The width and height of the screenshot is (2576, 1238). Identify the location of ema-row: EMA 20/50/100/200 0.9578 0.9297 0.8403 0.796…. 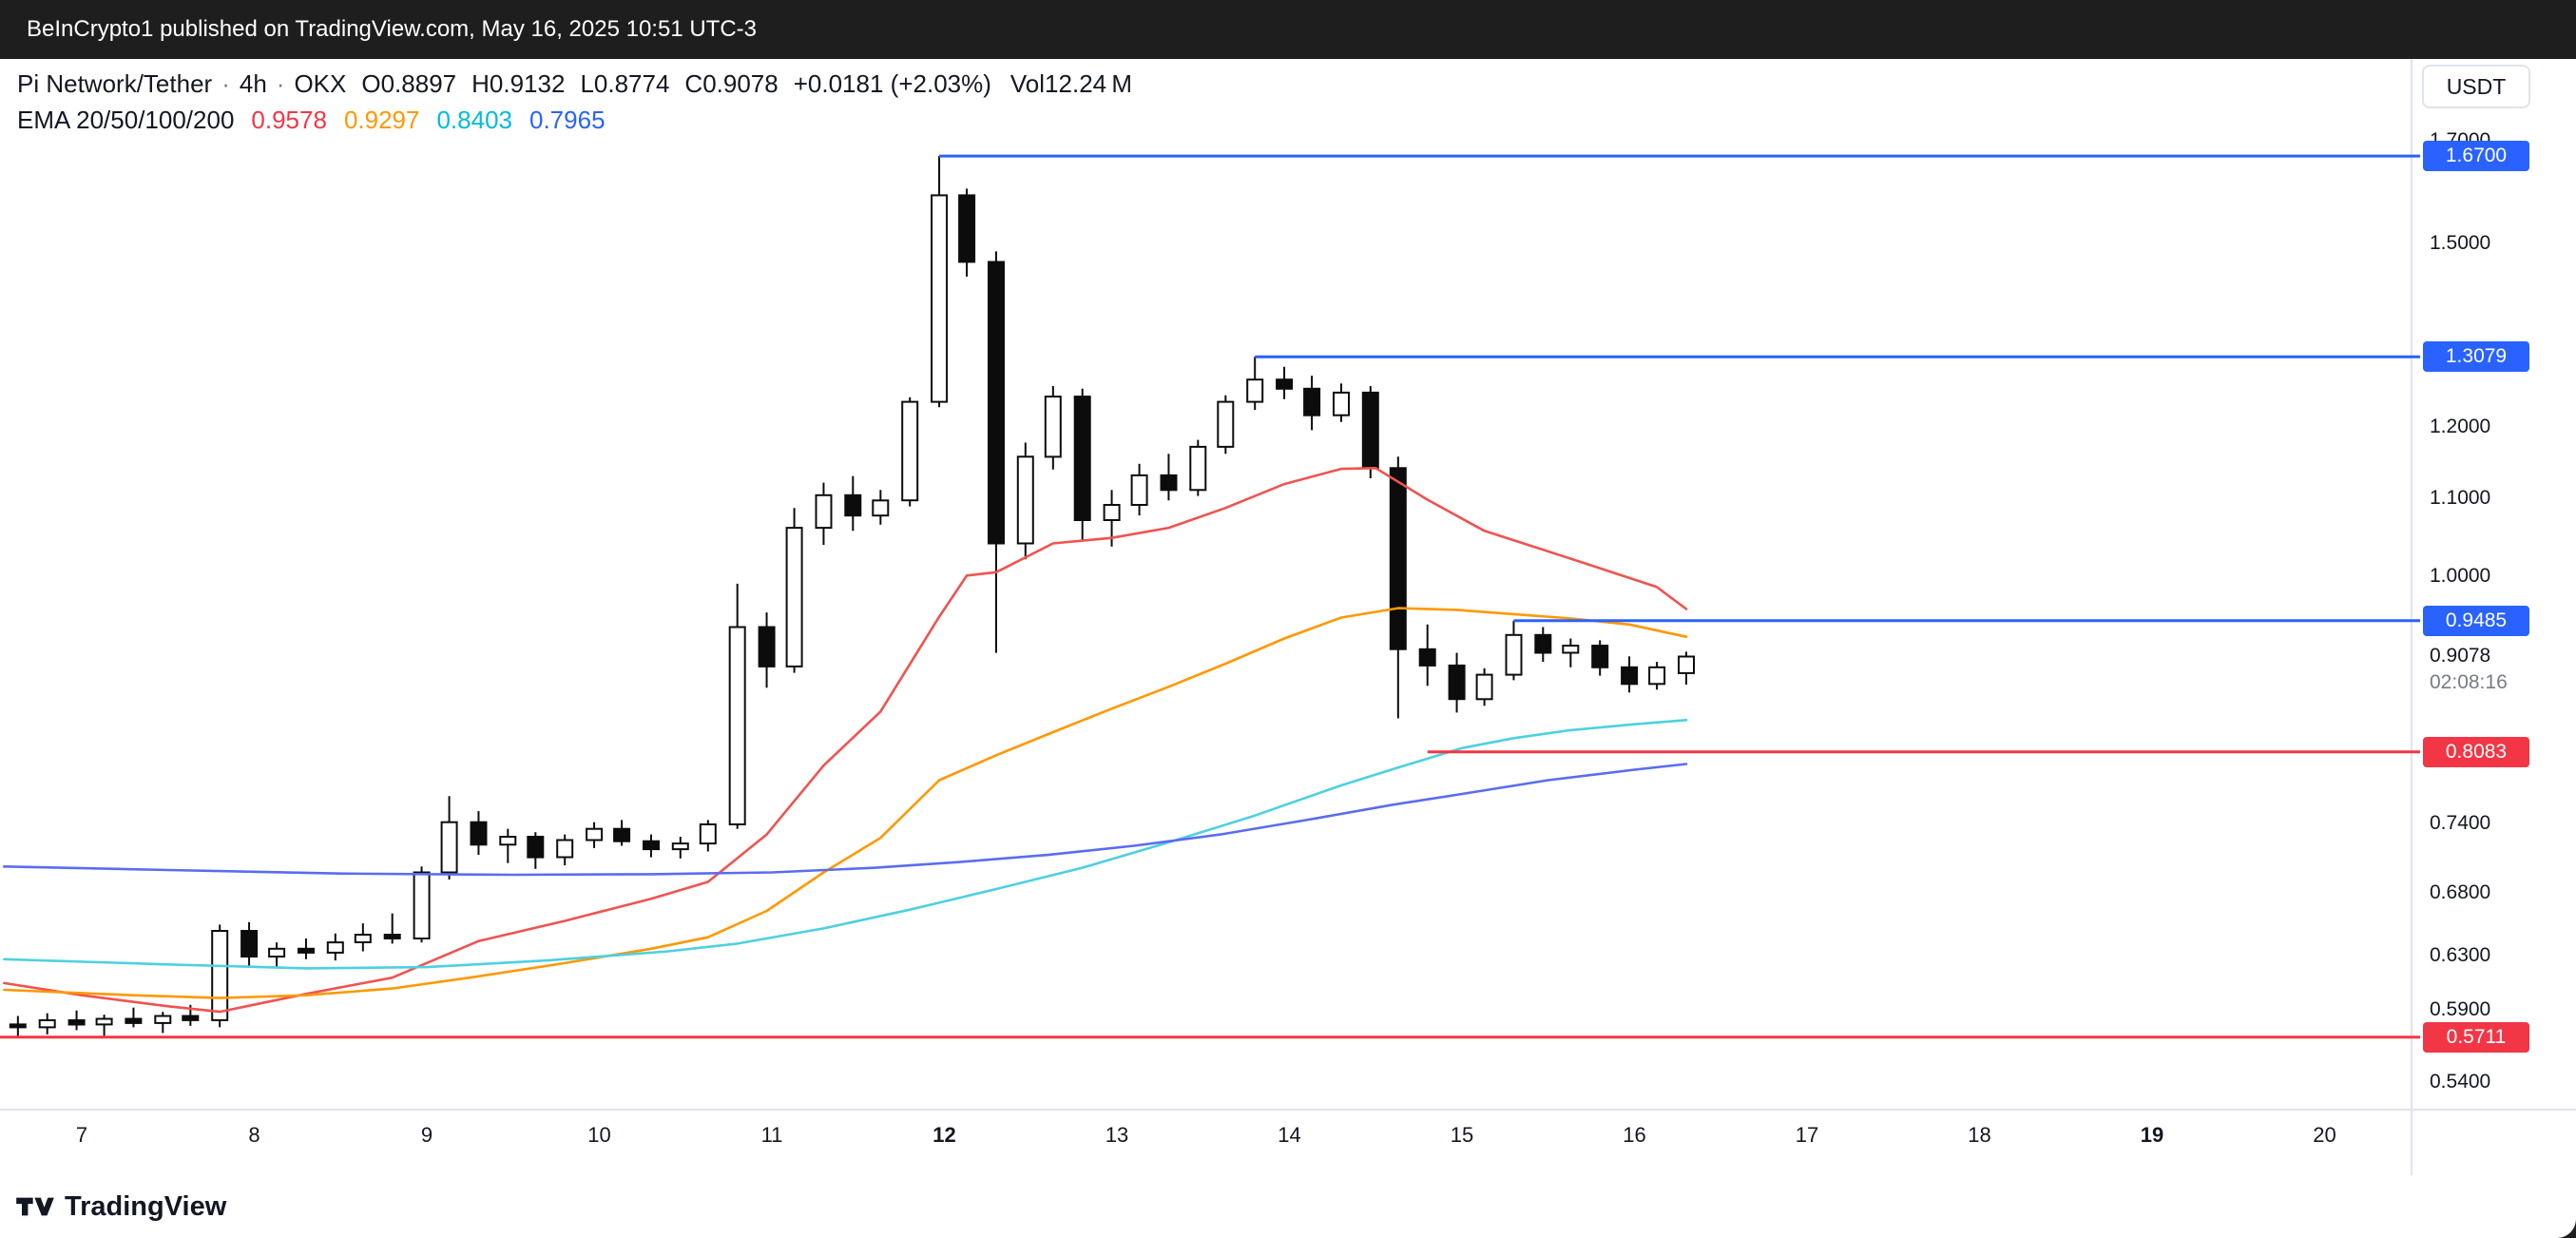
(574, 120).